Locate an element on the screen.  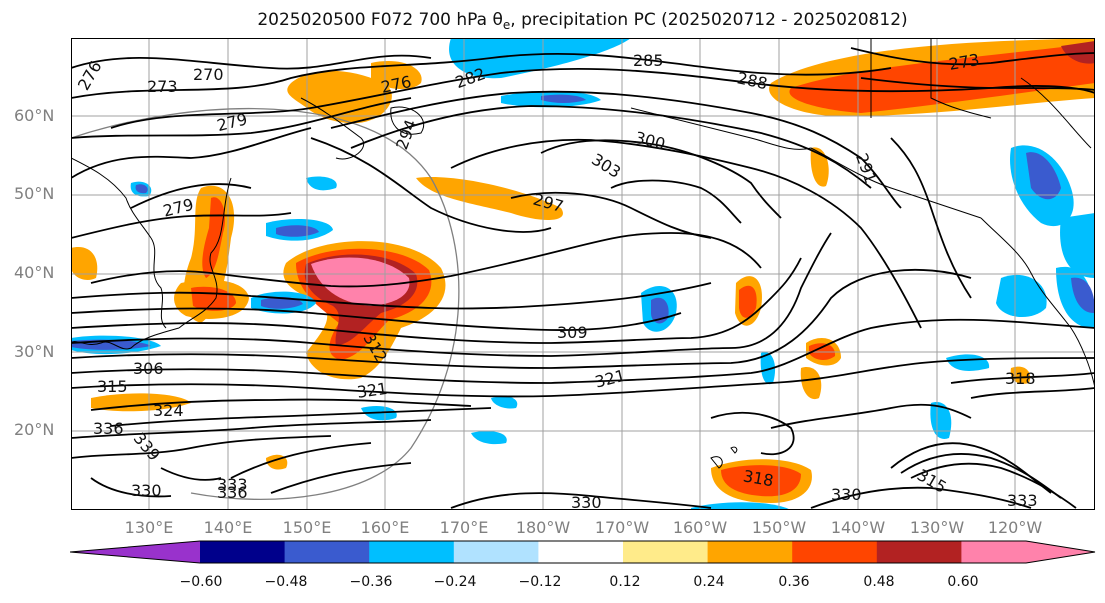
contour-label: 285 is located at coordinates (648, 60).